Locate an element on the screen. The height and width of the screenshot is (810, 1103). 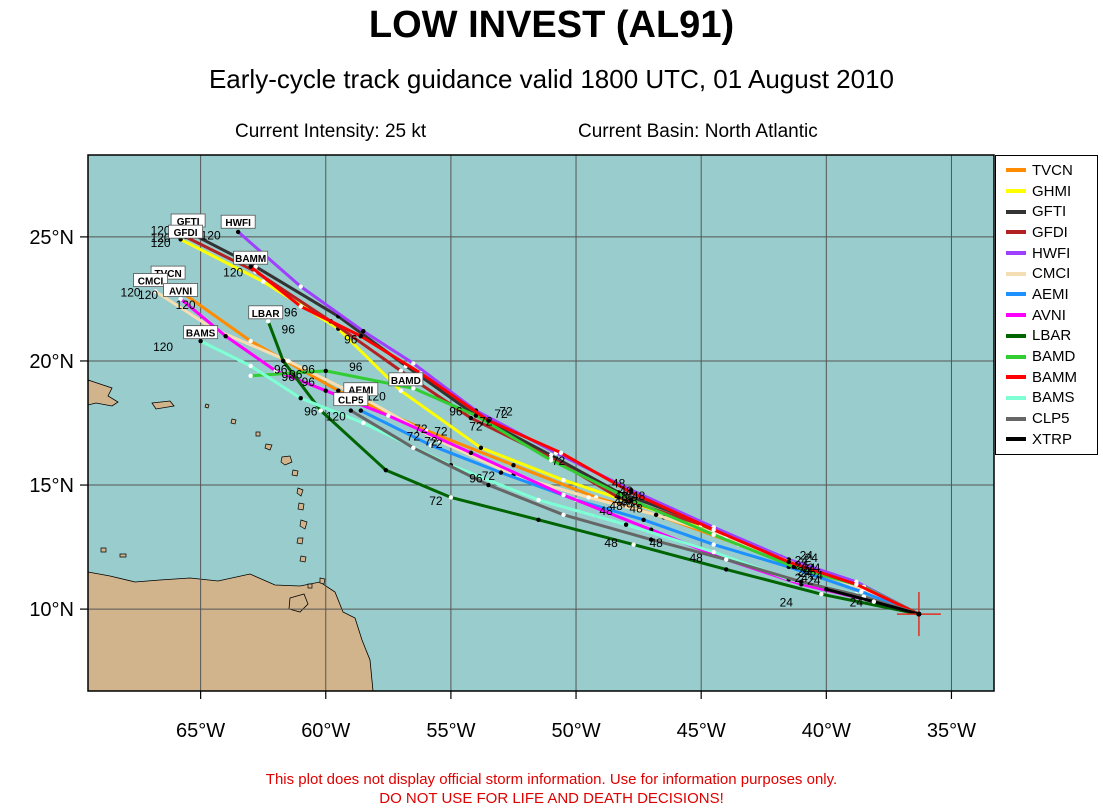
model-tag-bamd: BAMD is located at coordinates (406, 379).